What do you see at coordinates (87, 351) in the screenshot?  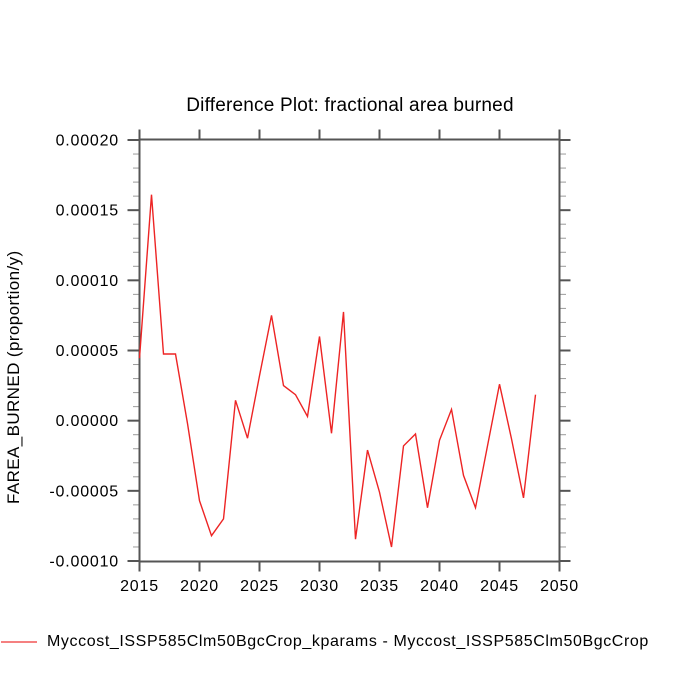 I see `y-tick-label: 0.00005` at bounding box center [87, 351].